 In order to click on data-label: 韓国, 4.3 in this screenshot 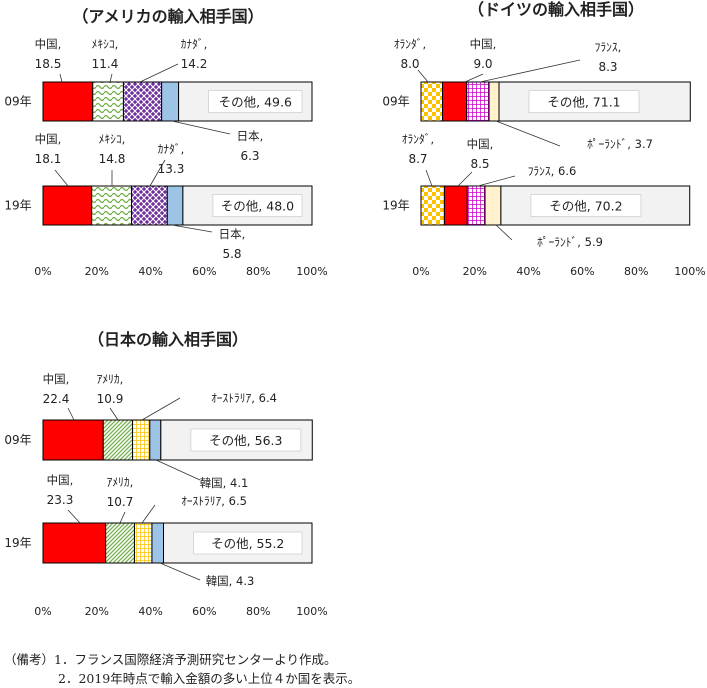, I will do `click(230, 581)`.